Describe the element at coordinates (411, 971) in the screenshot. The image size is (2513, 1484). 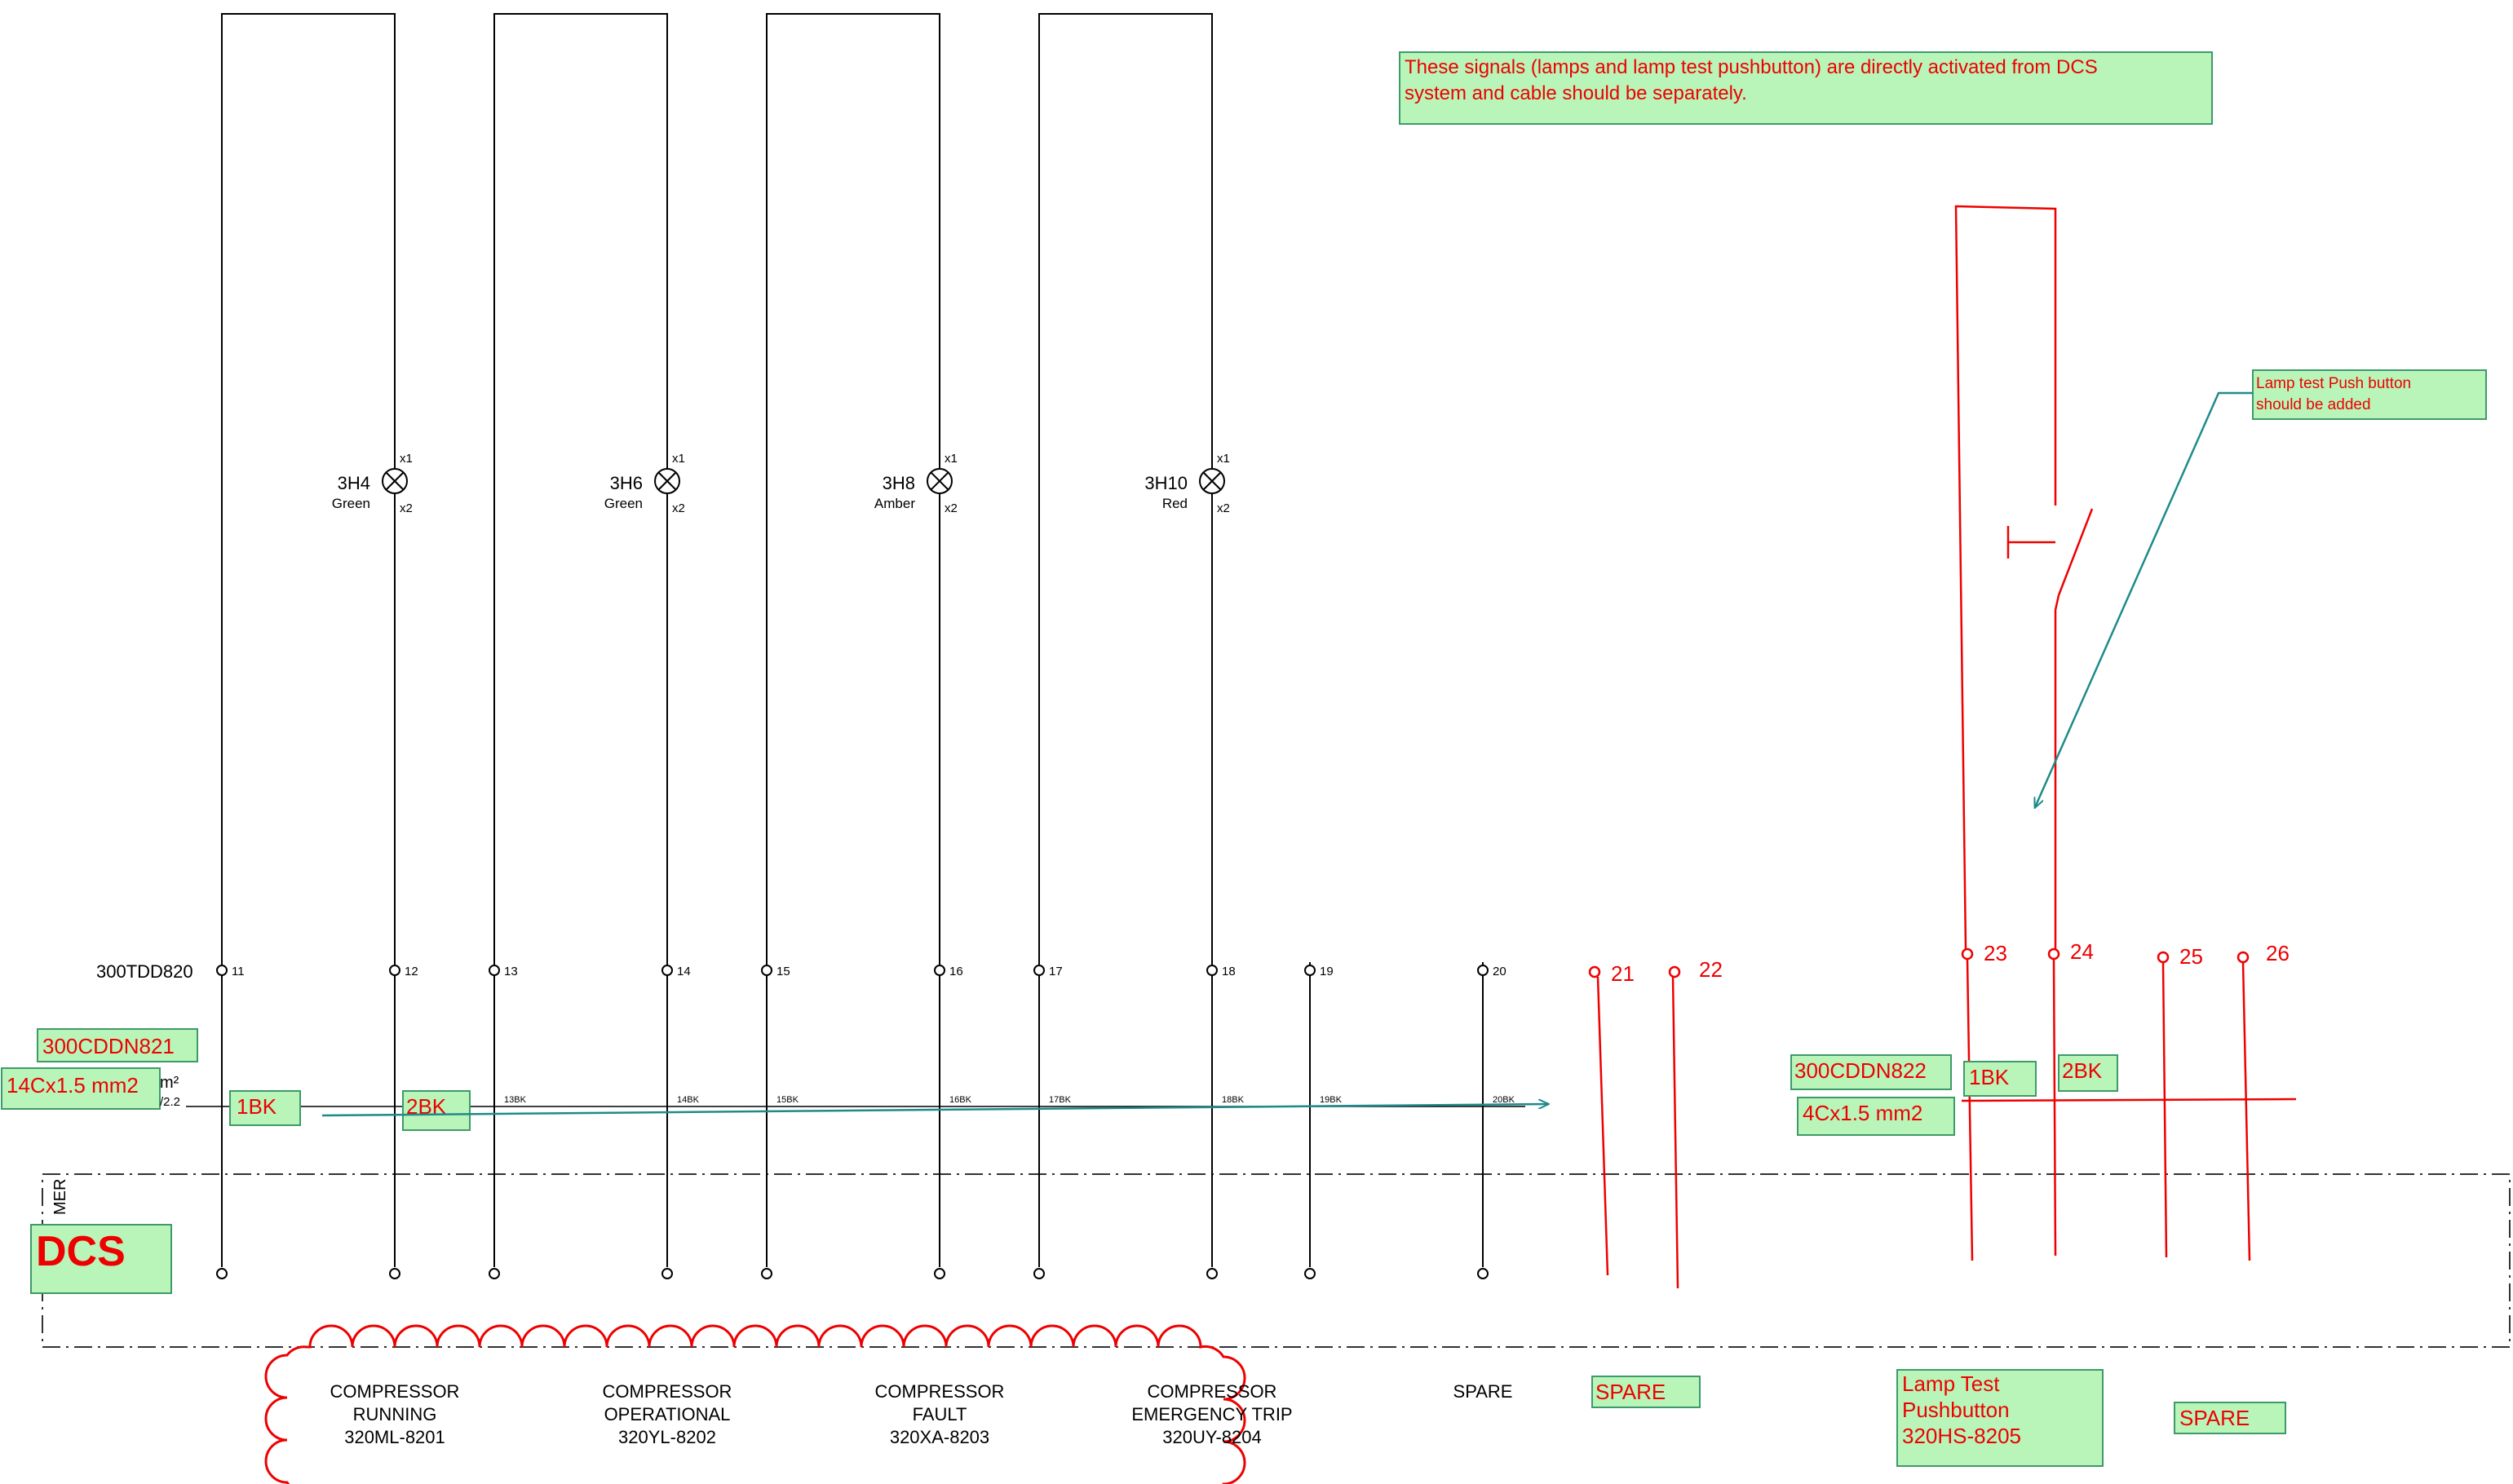
I see `terminal-number: 12` at that location.